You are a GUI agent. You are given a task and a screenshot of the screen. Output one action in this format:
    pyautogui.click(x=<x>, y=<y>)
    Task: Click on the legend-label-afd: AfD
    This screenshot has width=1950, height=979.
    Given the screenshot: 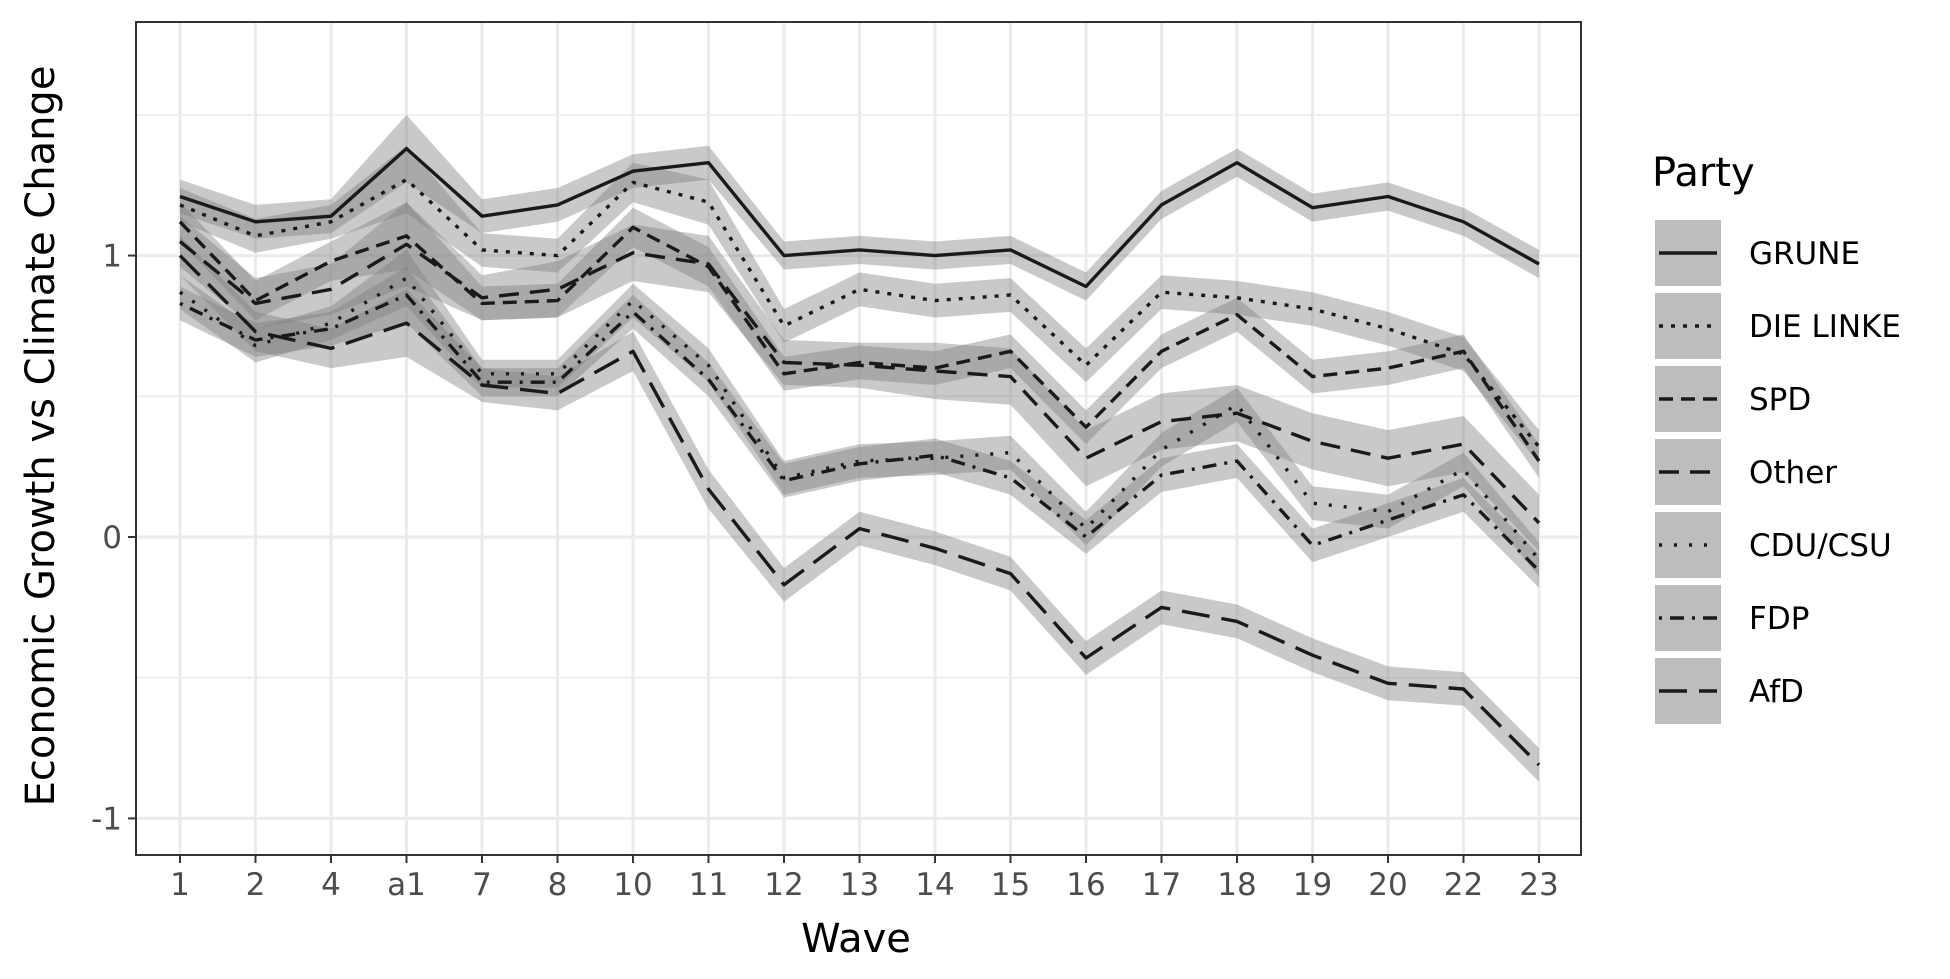 What is the action you would take?
    pyautogui.click(x=1776, y=692)
    